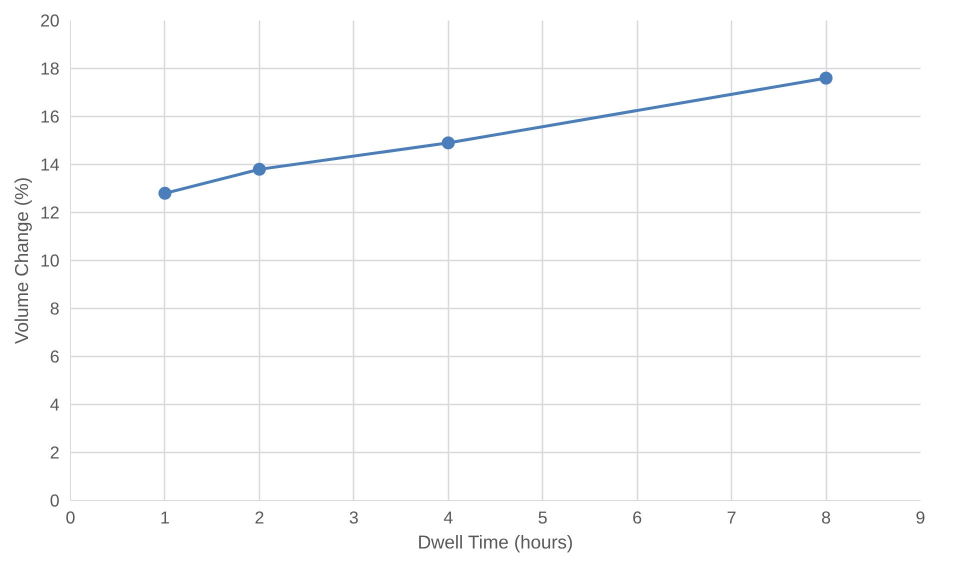  Describe the element at coordinates (55, 404) in the screenshot. I see `y-tick-label: 4` at that location.